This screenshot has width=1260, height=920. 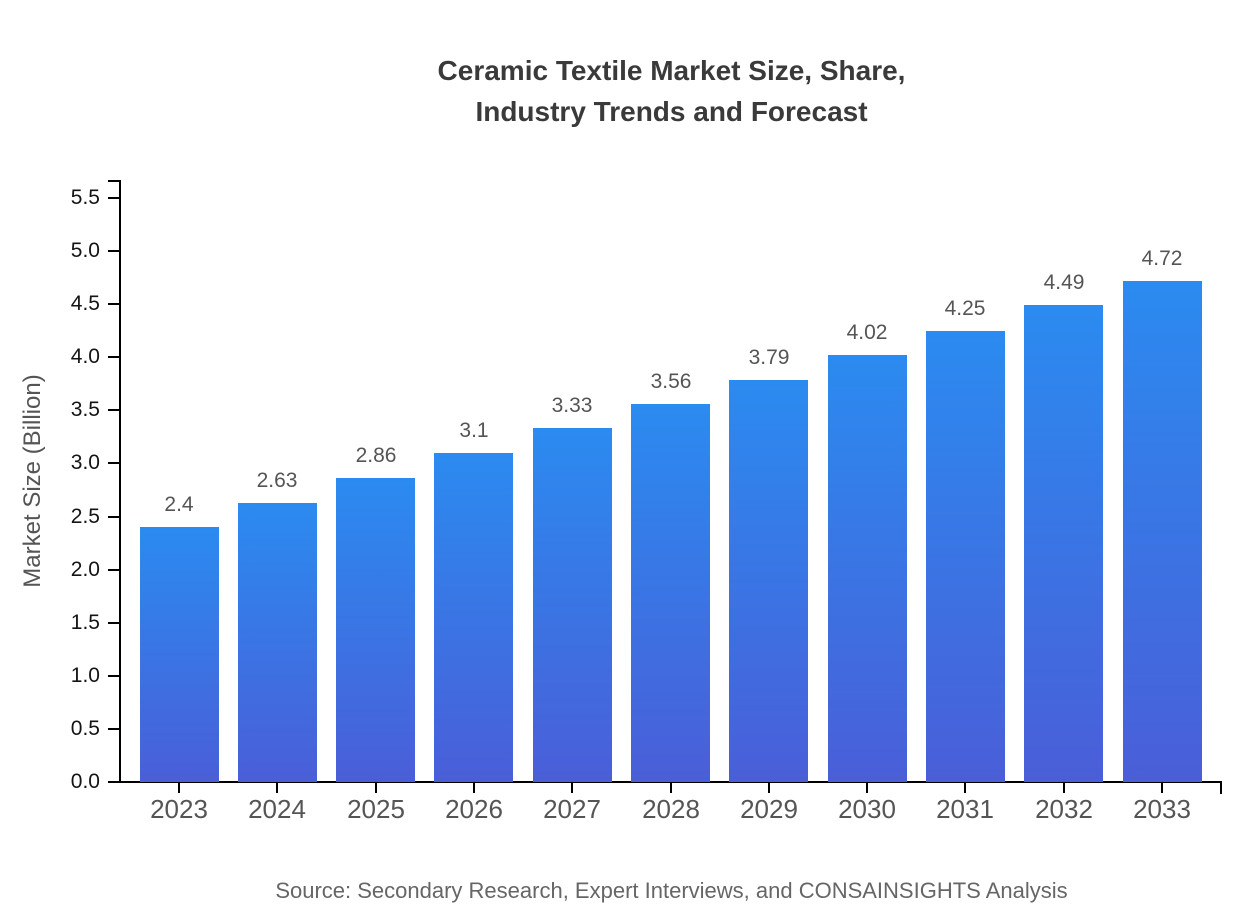 I want to click on x-tick-label: 2024, so click(x=277, y=809).